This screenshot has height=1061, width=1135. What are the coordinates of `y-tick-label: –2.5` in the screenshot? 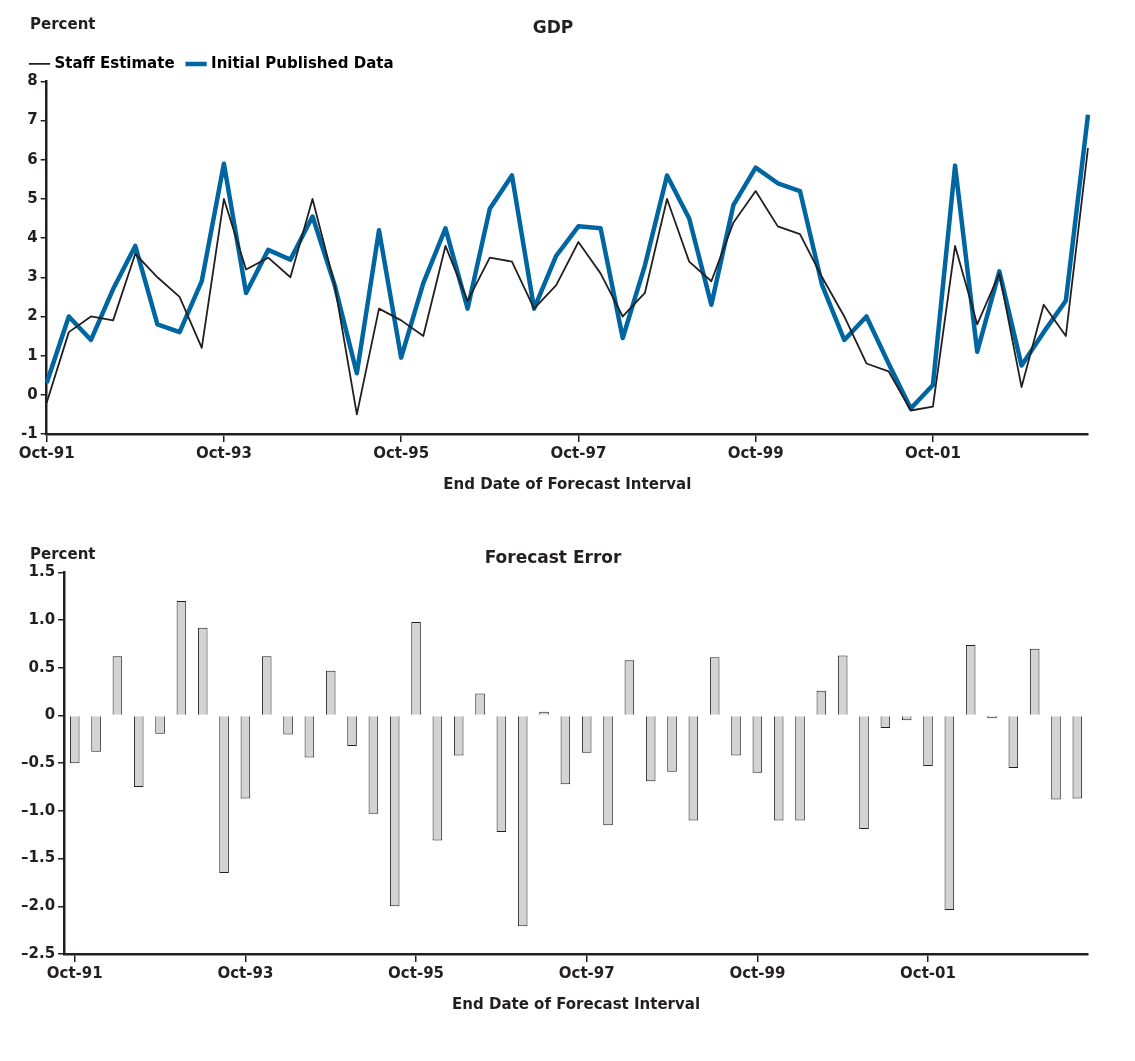 It's located at (38, 952).